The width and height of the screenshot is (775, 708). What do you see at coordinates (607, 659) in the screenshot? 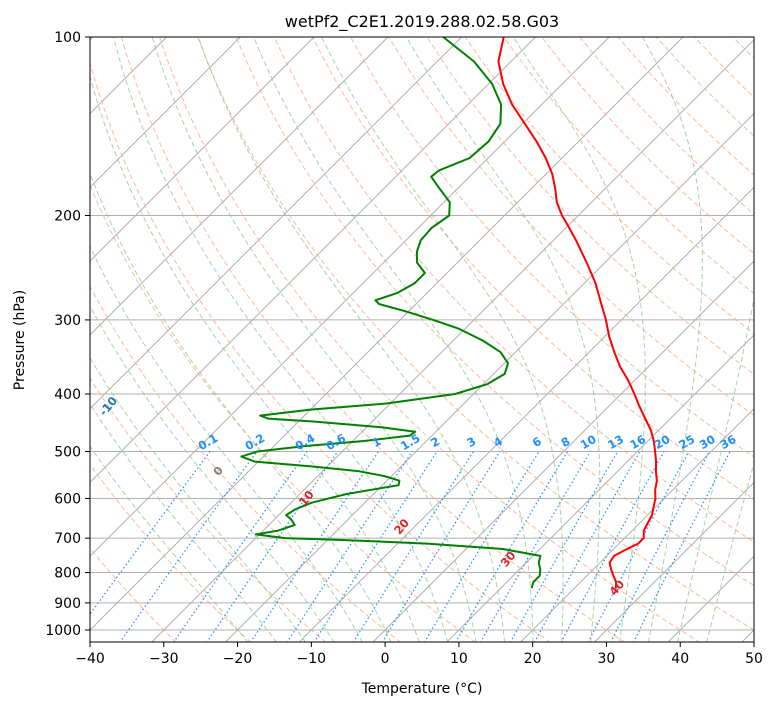
I see `x-tick-label: 30` at bounding box center [607, 659].